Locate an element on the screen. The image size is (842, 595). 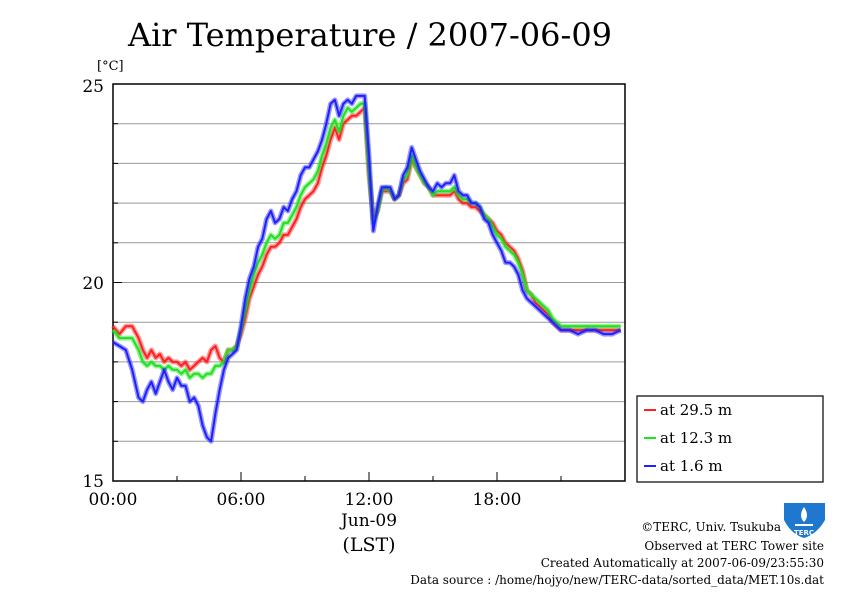
x-tick-label: 12:00 is located at coordinates (369, 500).